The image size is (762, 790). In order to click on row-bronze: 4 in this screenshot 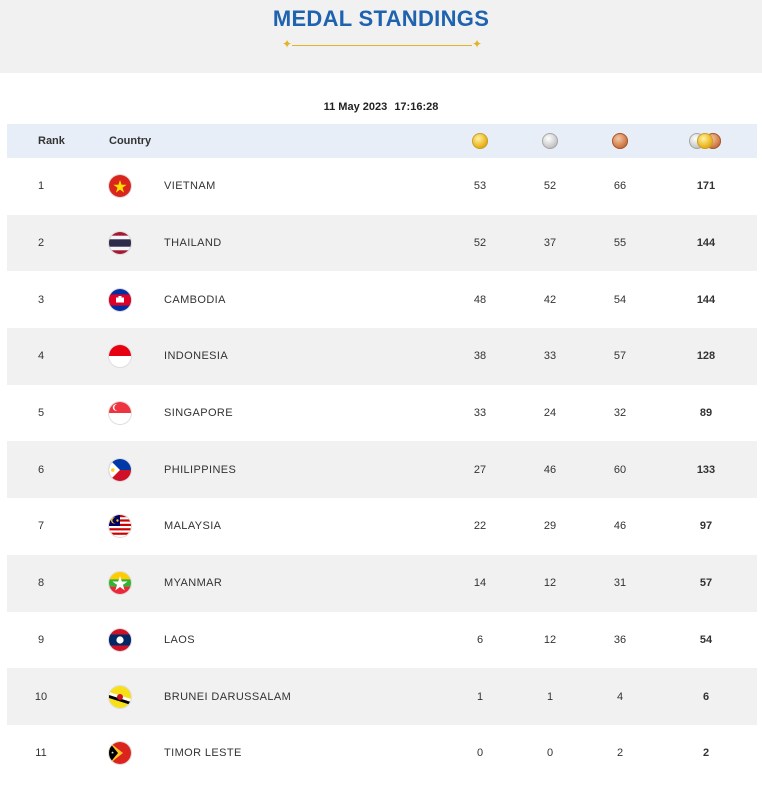, I will do `click(620, 696)`.